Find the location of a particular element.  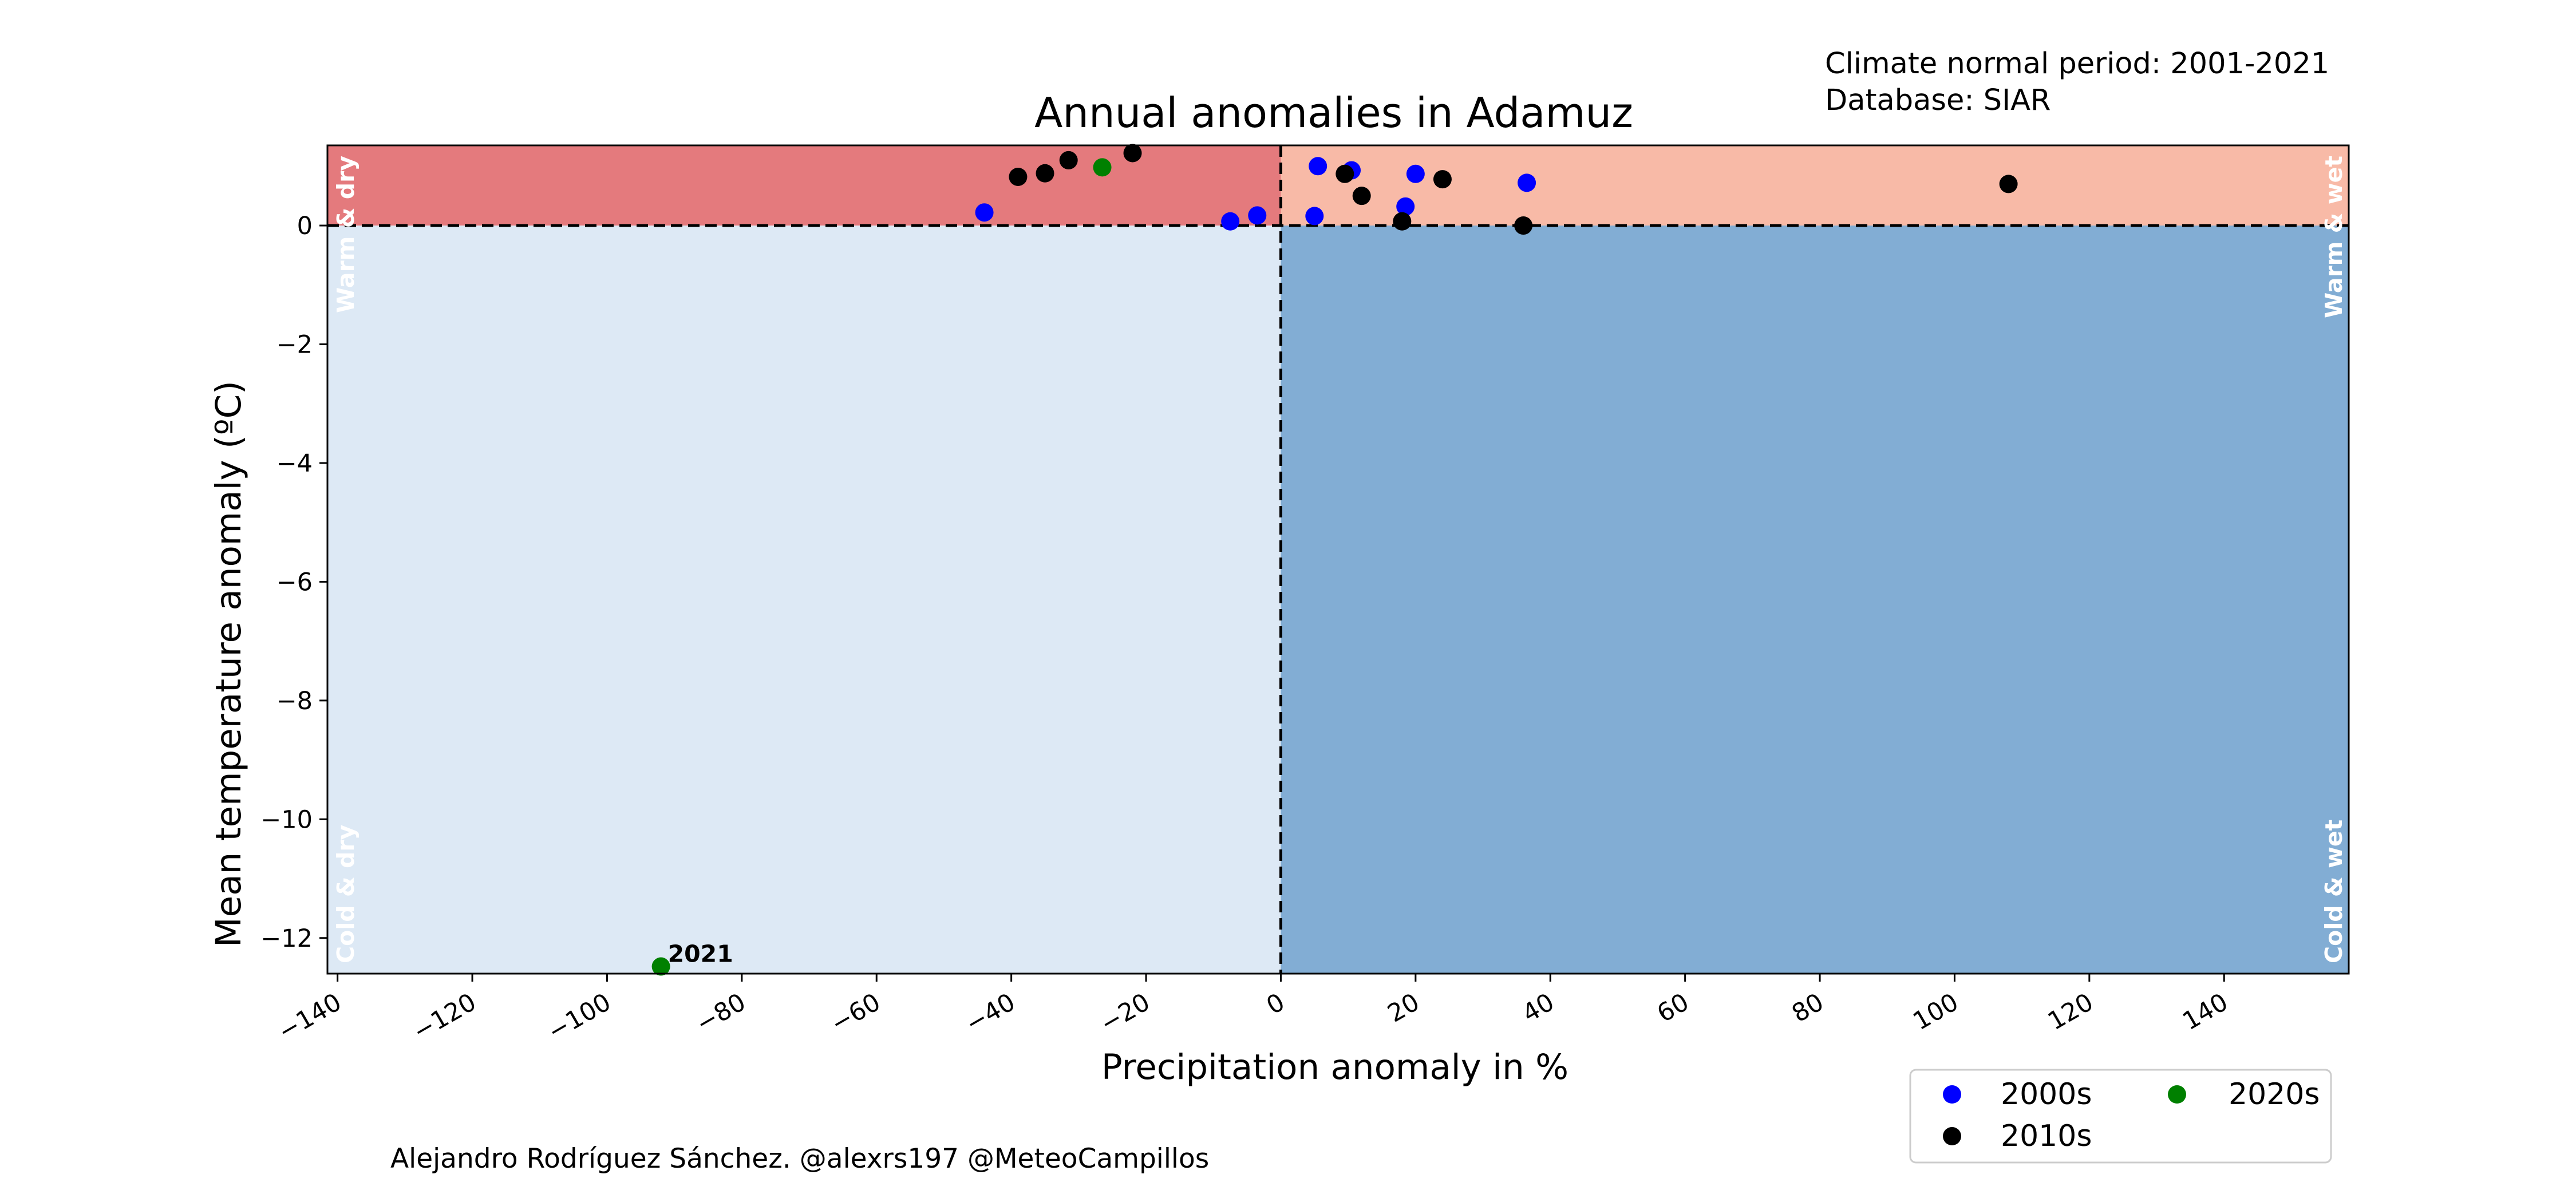

legend-marker-2020s is located at coordinates (2177, 1094).